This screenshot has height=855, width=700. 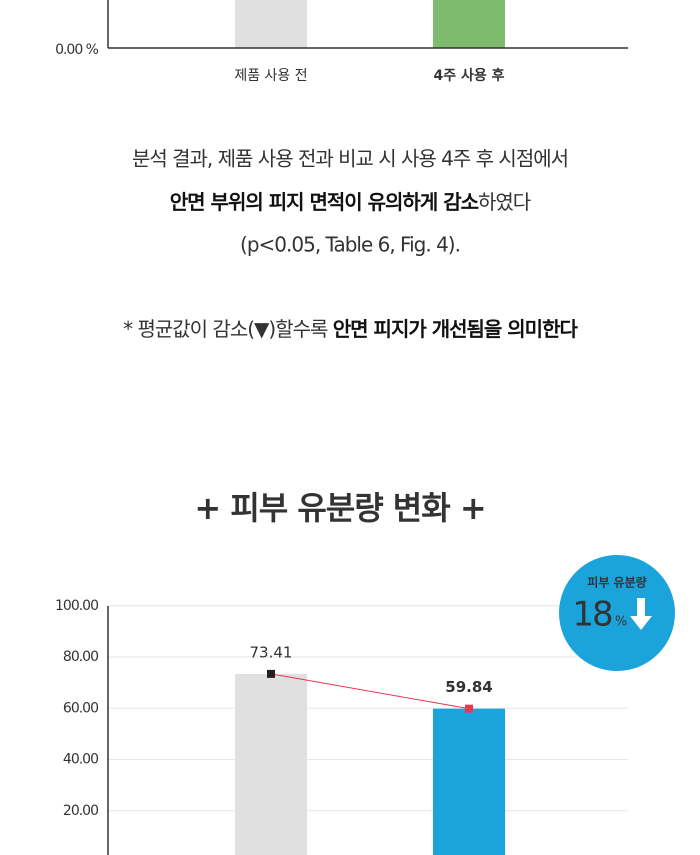 What do you see at coordinates (80, 657) in the screenshot?
I see `y-tick-label: 80.00` at bounding box center [80, 657].